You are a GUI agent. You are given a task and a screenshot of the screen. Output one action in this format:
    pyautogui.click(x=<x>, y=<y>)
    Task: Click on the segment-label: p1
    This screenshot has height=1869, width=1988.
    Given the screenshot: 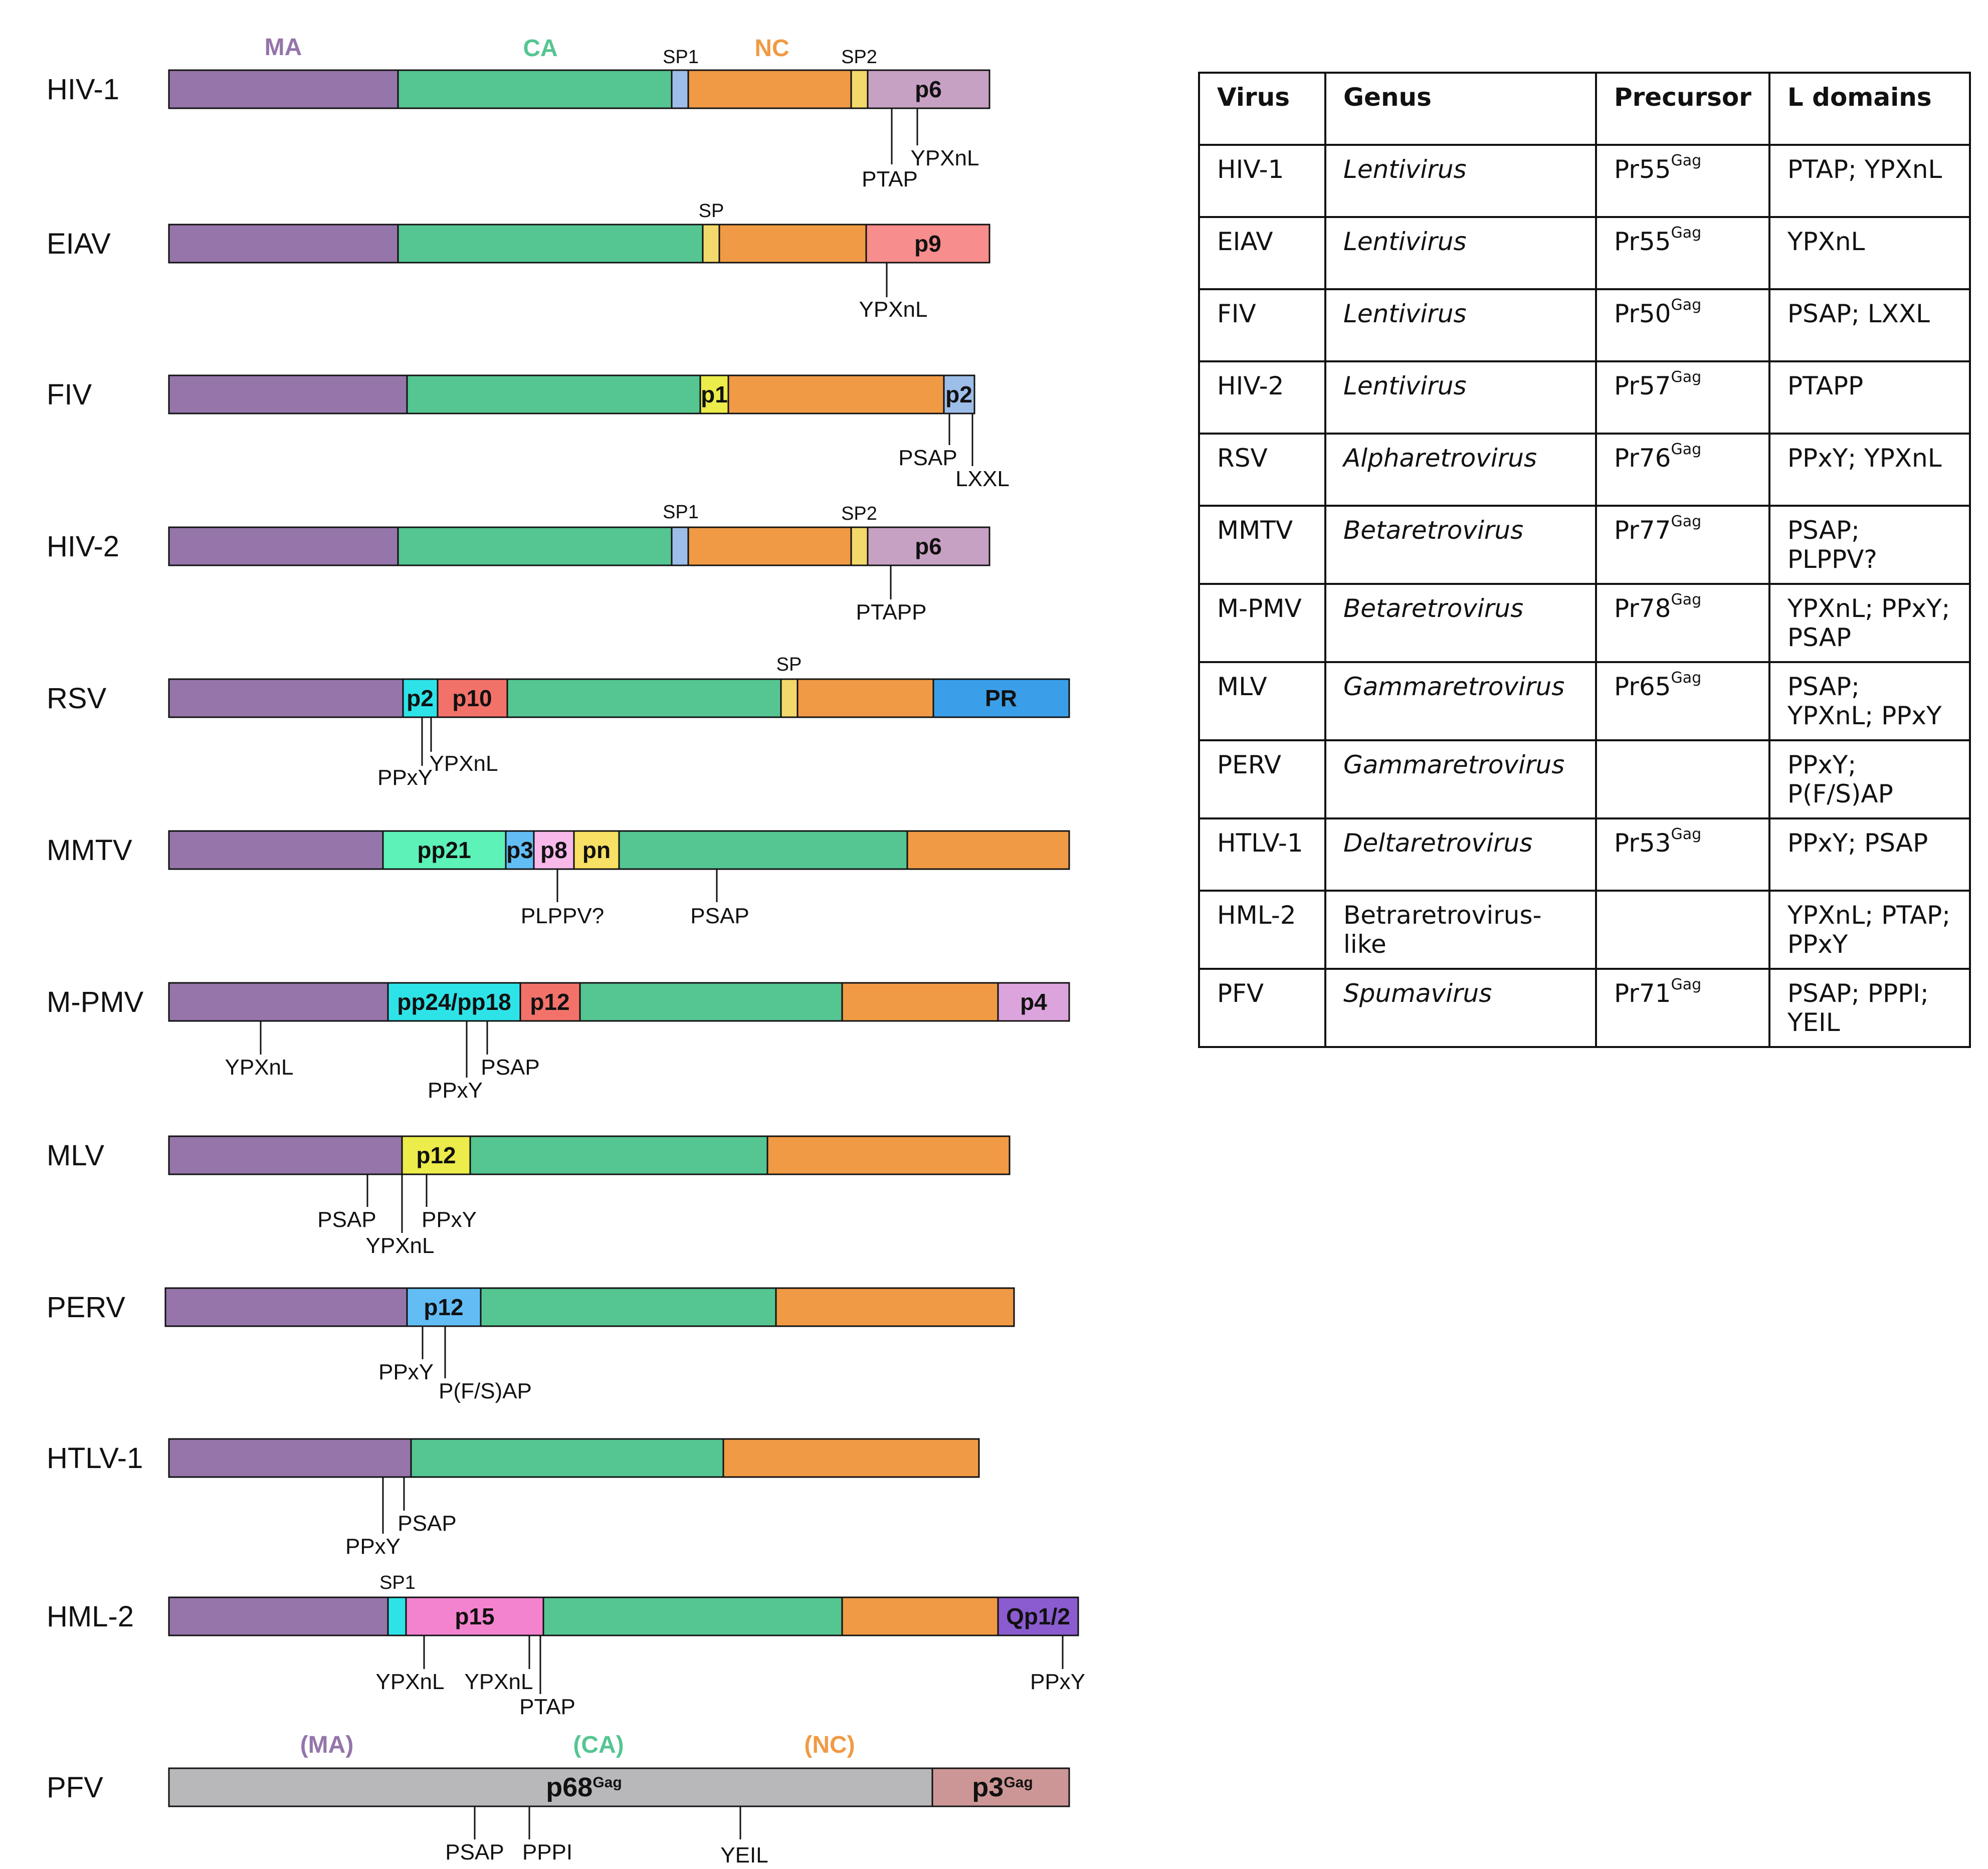 What is the action you would take?
    pyautogui.click(x=714, y=394)
    